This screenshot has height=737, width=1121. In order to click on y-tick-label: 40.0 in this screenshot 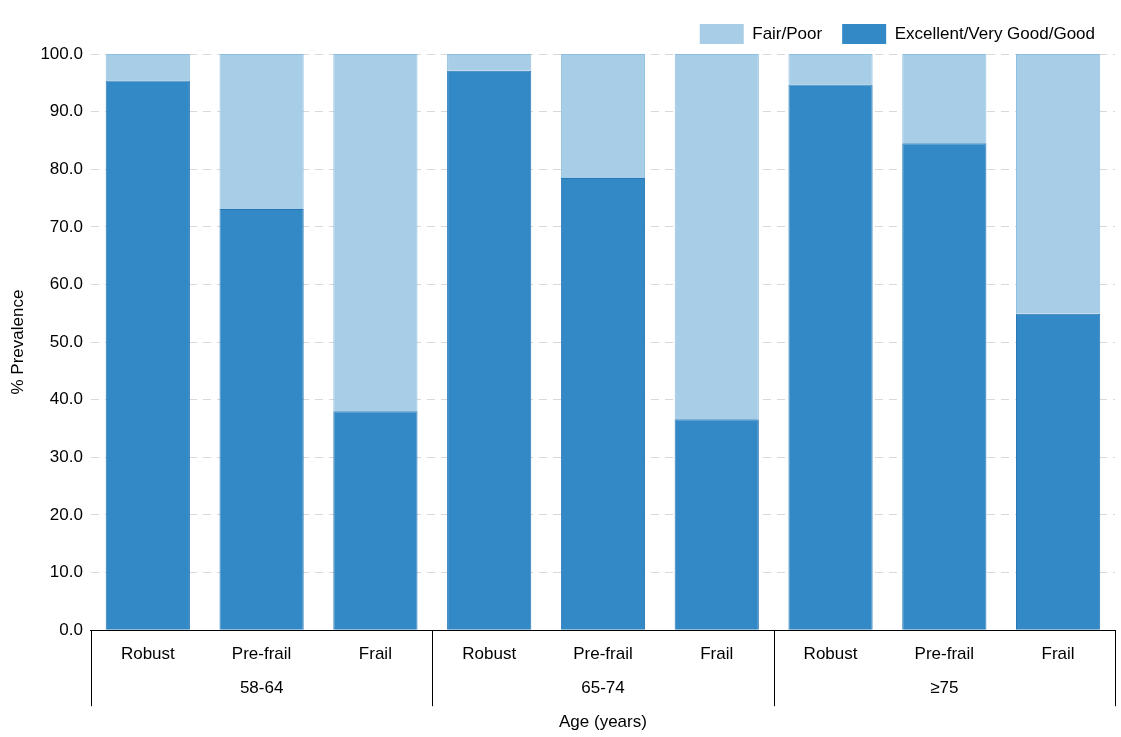, I will do `click(66, 399)`.